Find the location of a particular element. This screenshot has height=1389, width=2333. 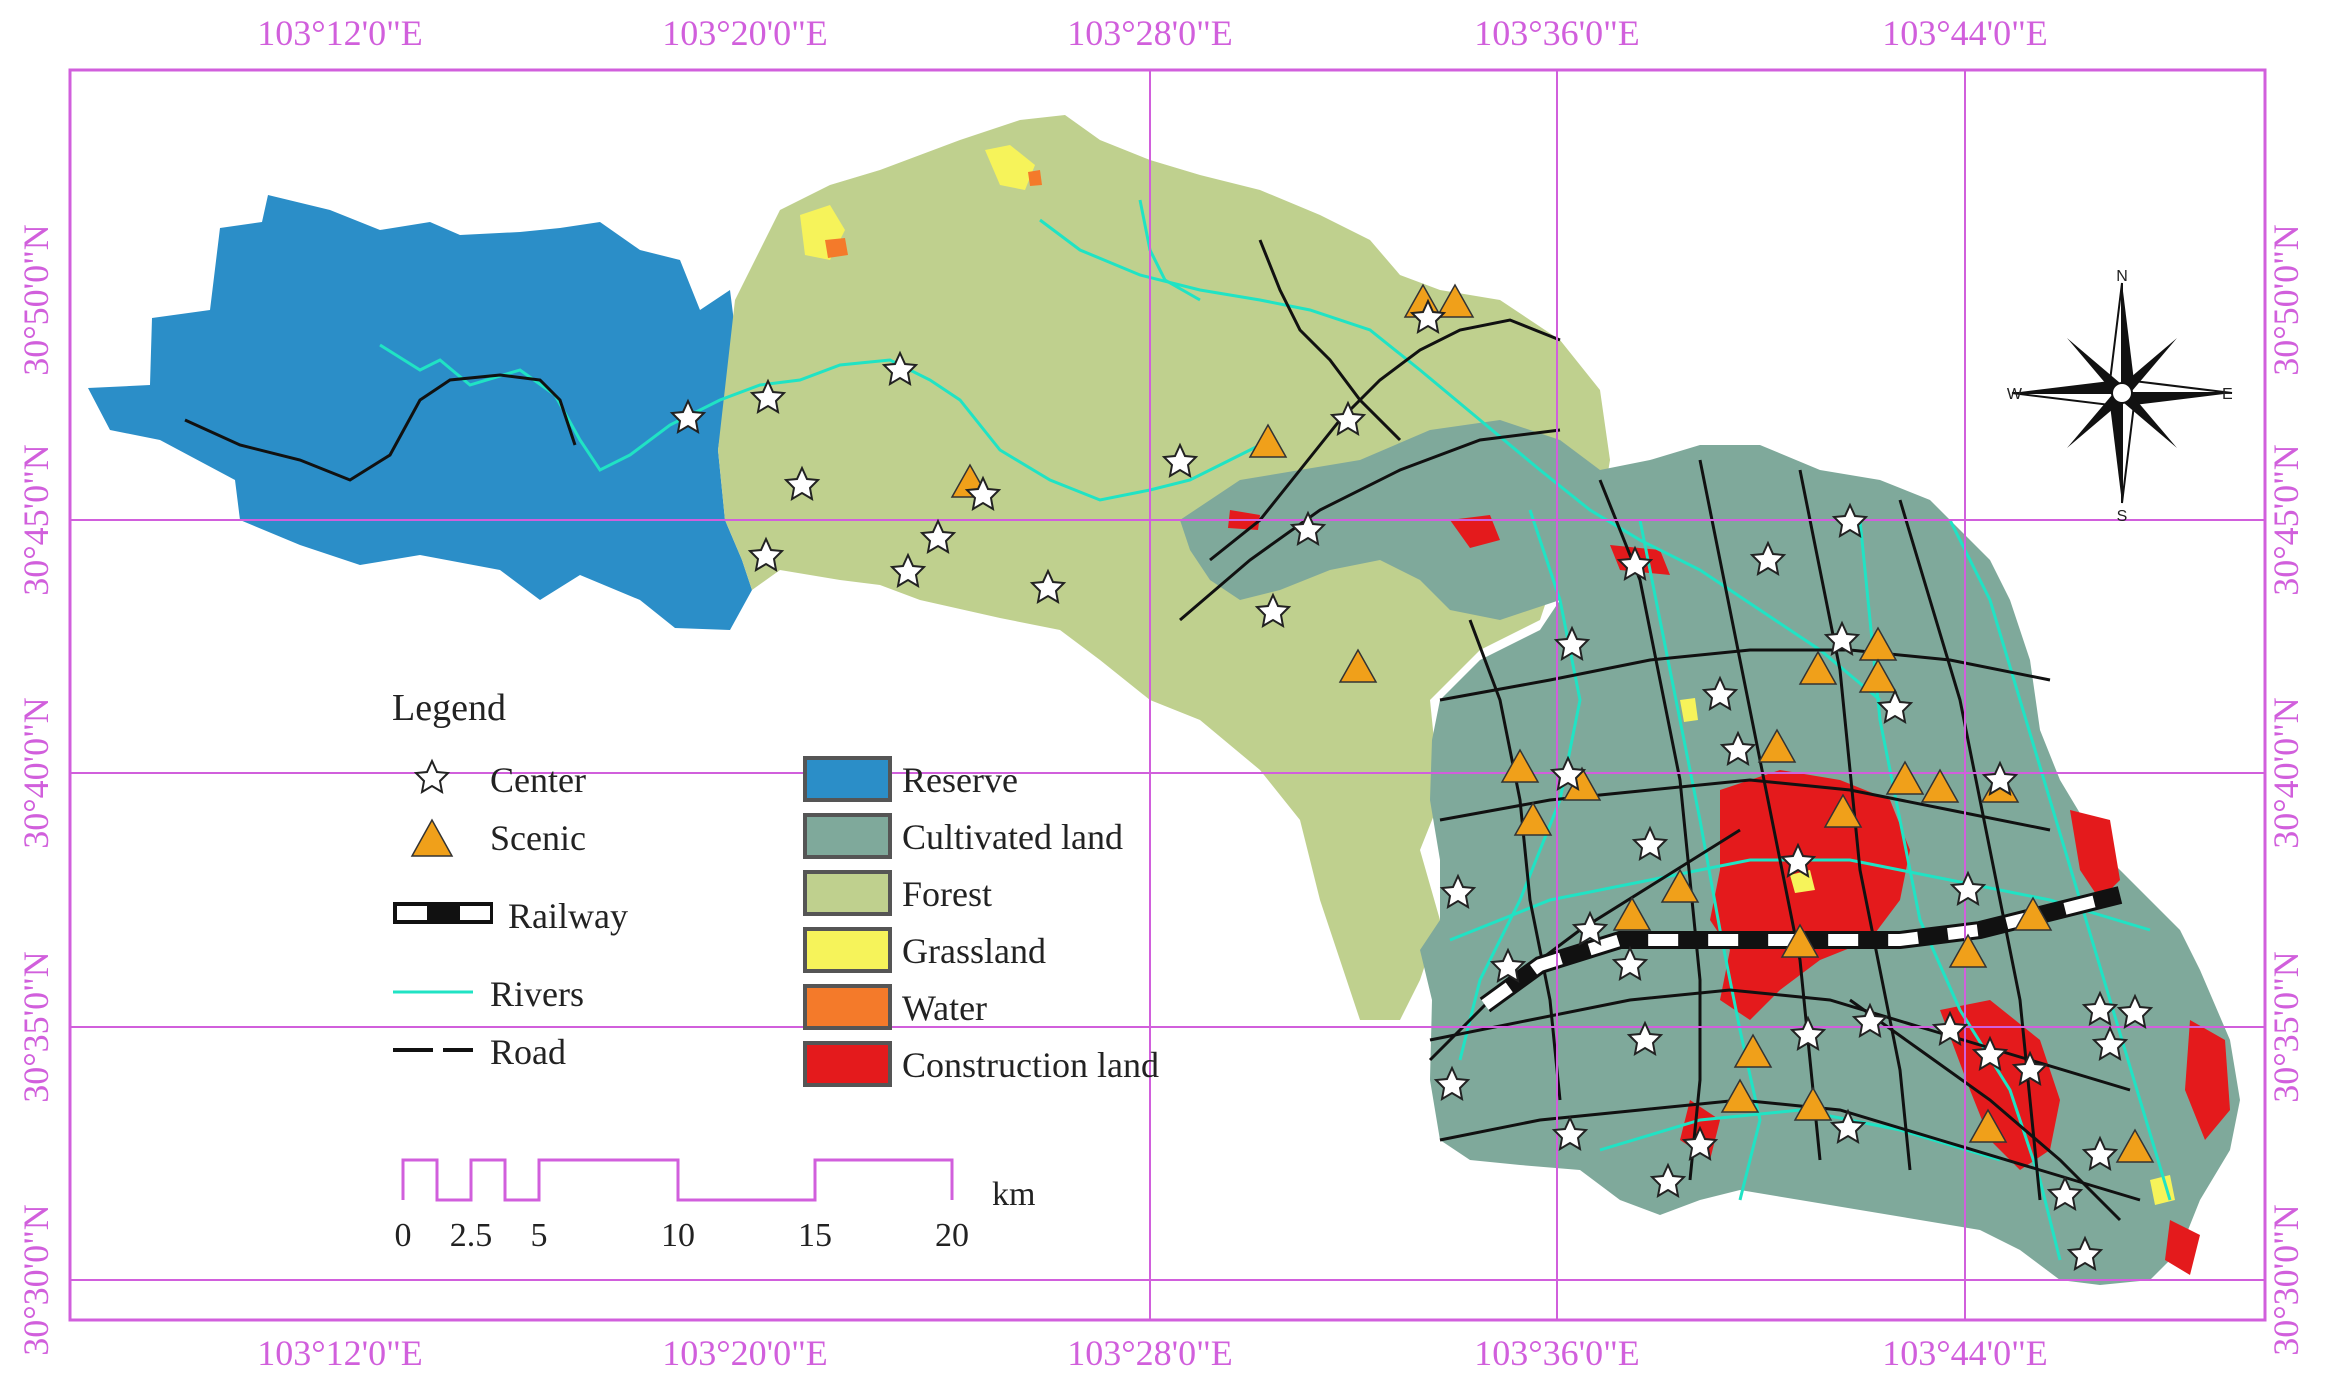

legend-label-railway: Railway is located at coordinates (568, 916).